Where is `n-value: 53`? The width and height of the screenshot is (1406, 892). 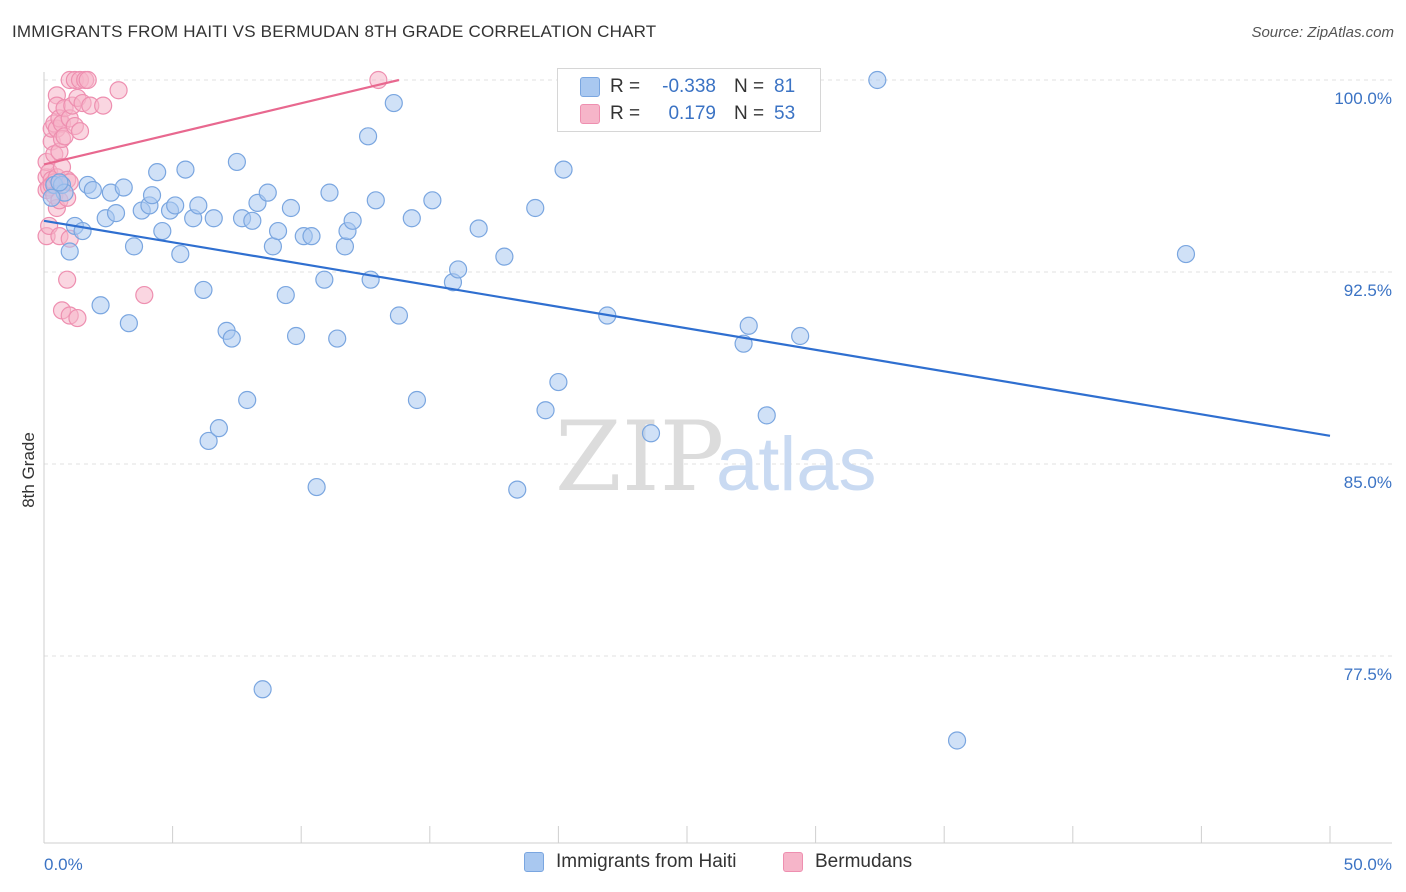 n-value: 53 is located at coordinates (785, 113).